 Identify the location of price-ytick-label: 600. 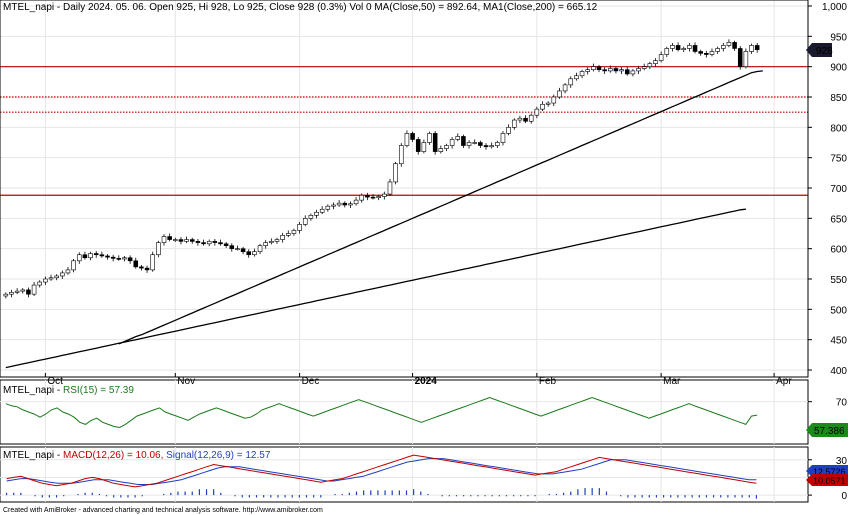
(838, 250).